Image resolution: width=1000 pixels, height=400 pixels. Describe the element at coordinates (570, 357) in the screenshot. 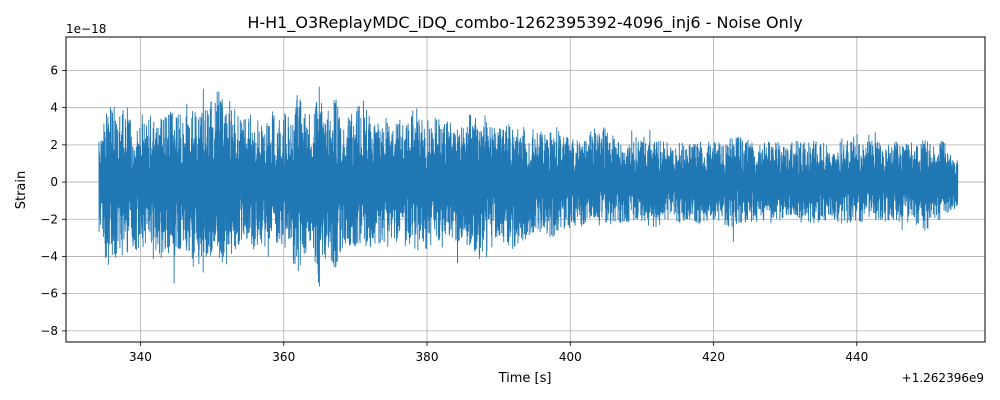

I see `x-tick-label: 400` at that location.